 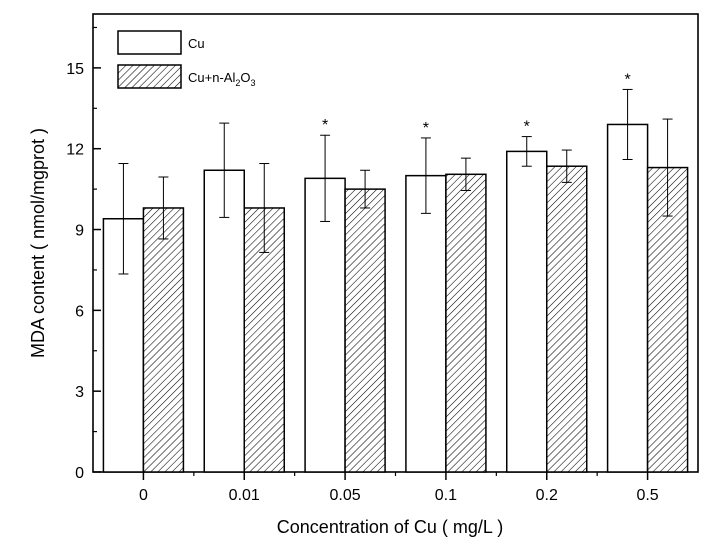 What do you see at coordinates (149, 76) in the screenshot?
I see `legend-swatch-cu-nal2o3` at bounding box center [149, 76].